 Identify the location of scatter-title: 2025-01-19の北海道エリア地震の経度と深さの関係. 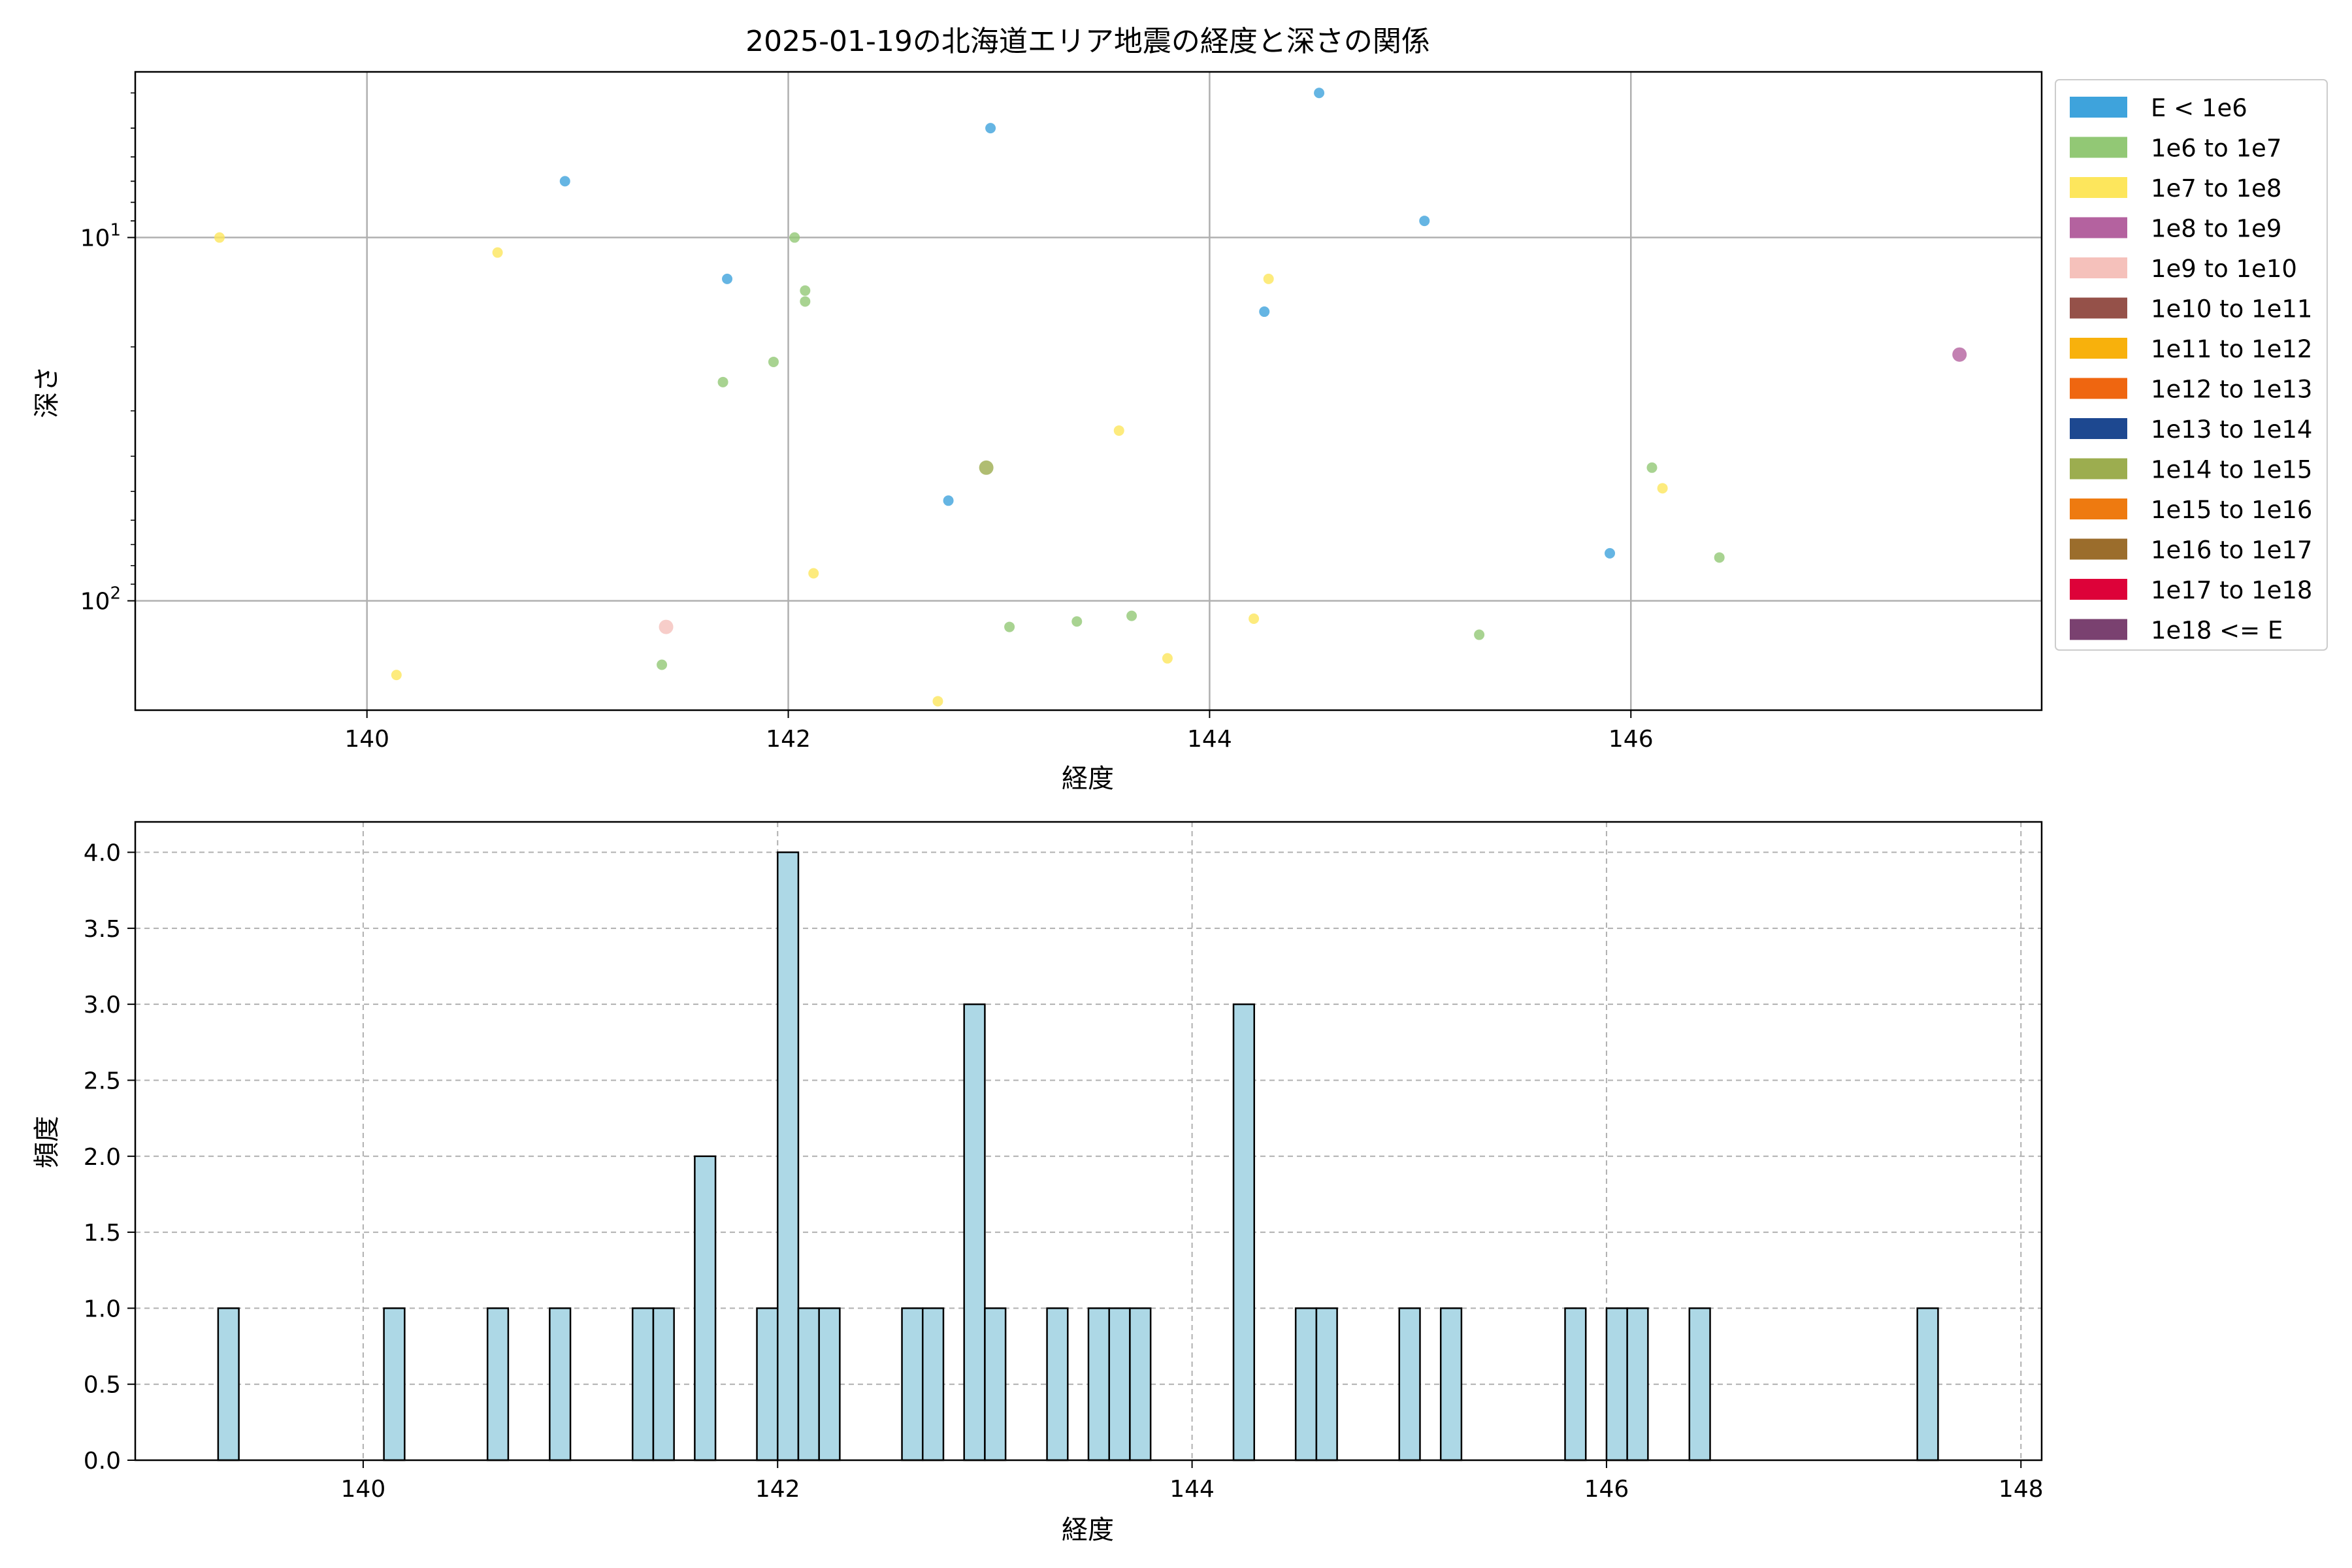
(1087, 41).